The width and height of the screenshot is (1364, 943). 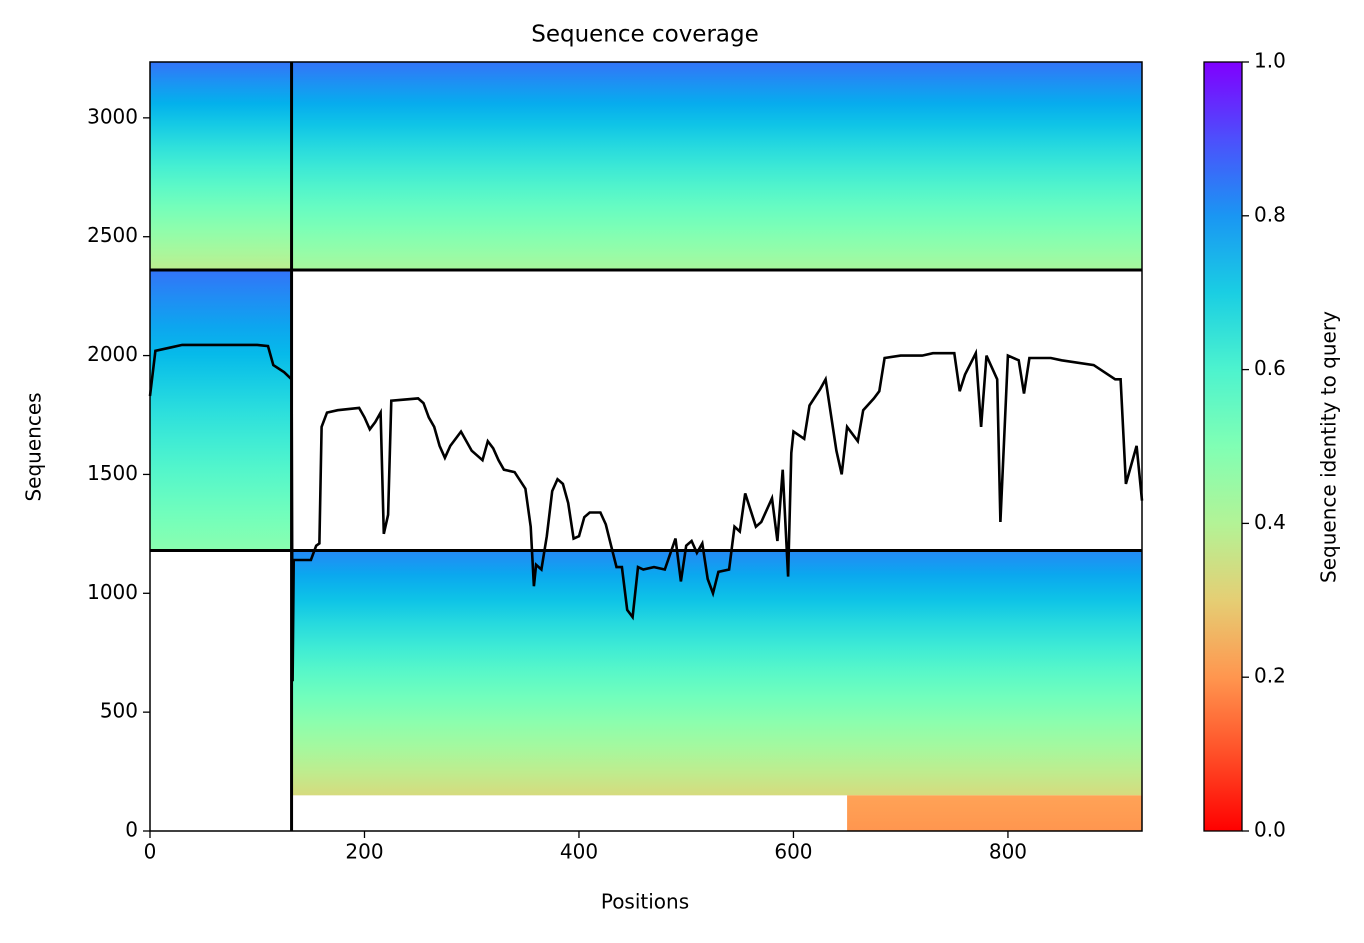 I want to click on y-tick-label: 2500, so click(x=112, y=235).